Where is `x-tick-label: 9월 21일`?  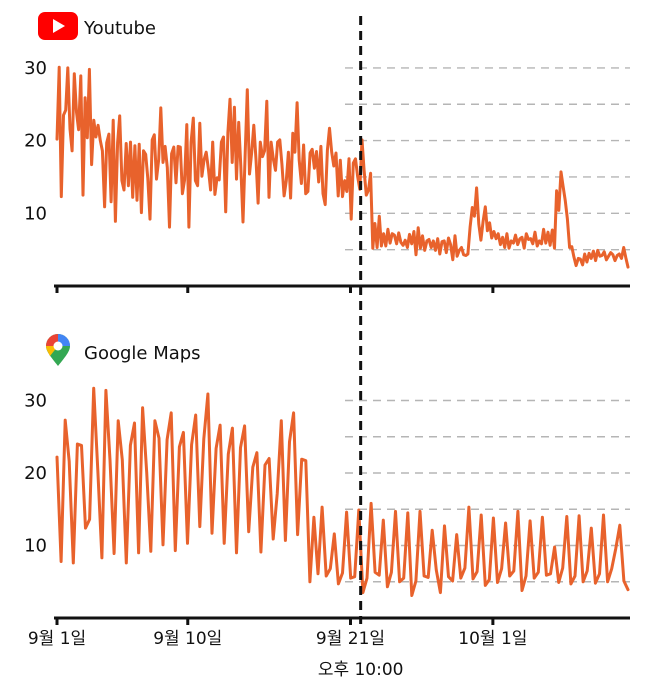
x-tick-label: 9월 21일 is located at coordinates (350, 639).